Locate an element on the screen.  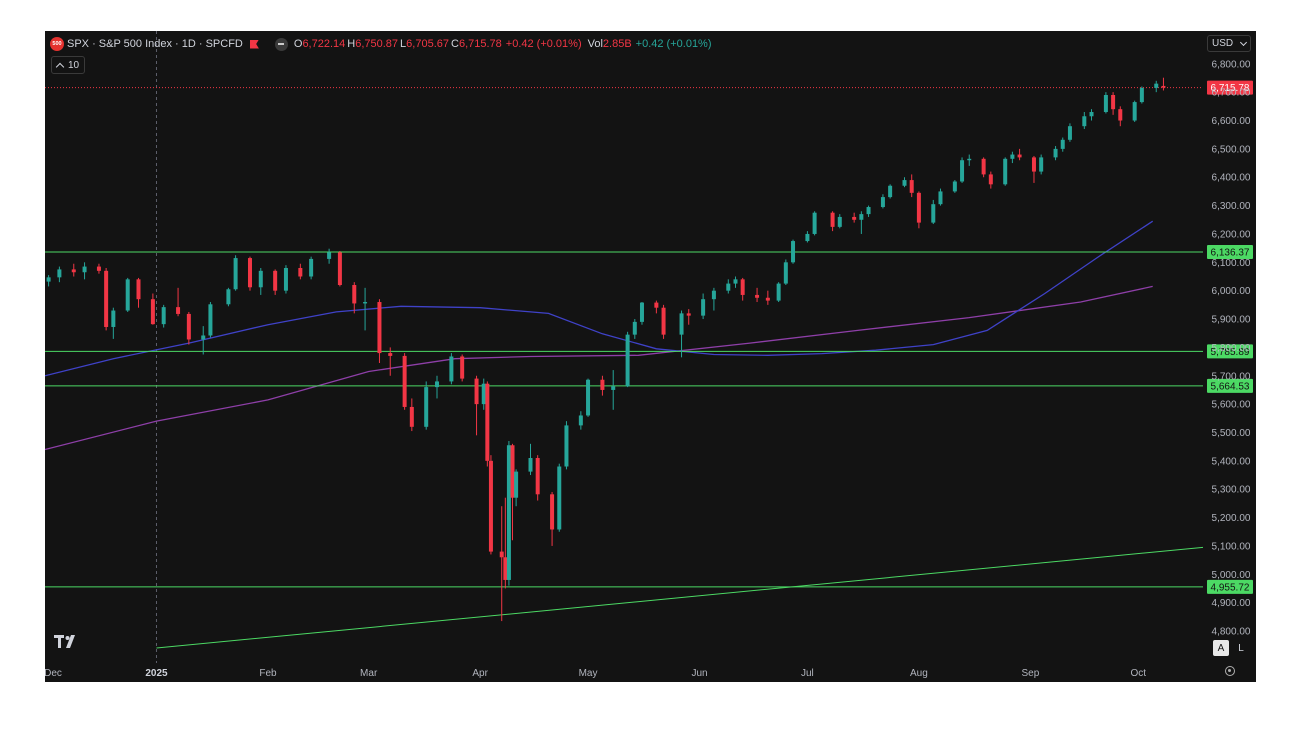
level-label: 6,136.37 is located at coordinates (1230, 253).